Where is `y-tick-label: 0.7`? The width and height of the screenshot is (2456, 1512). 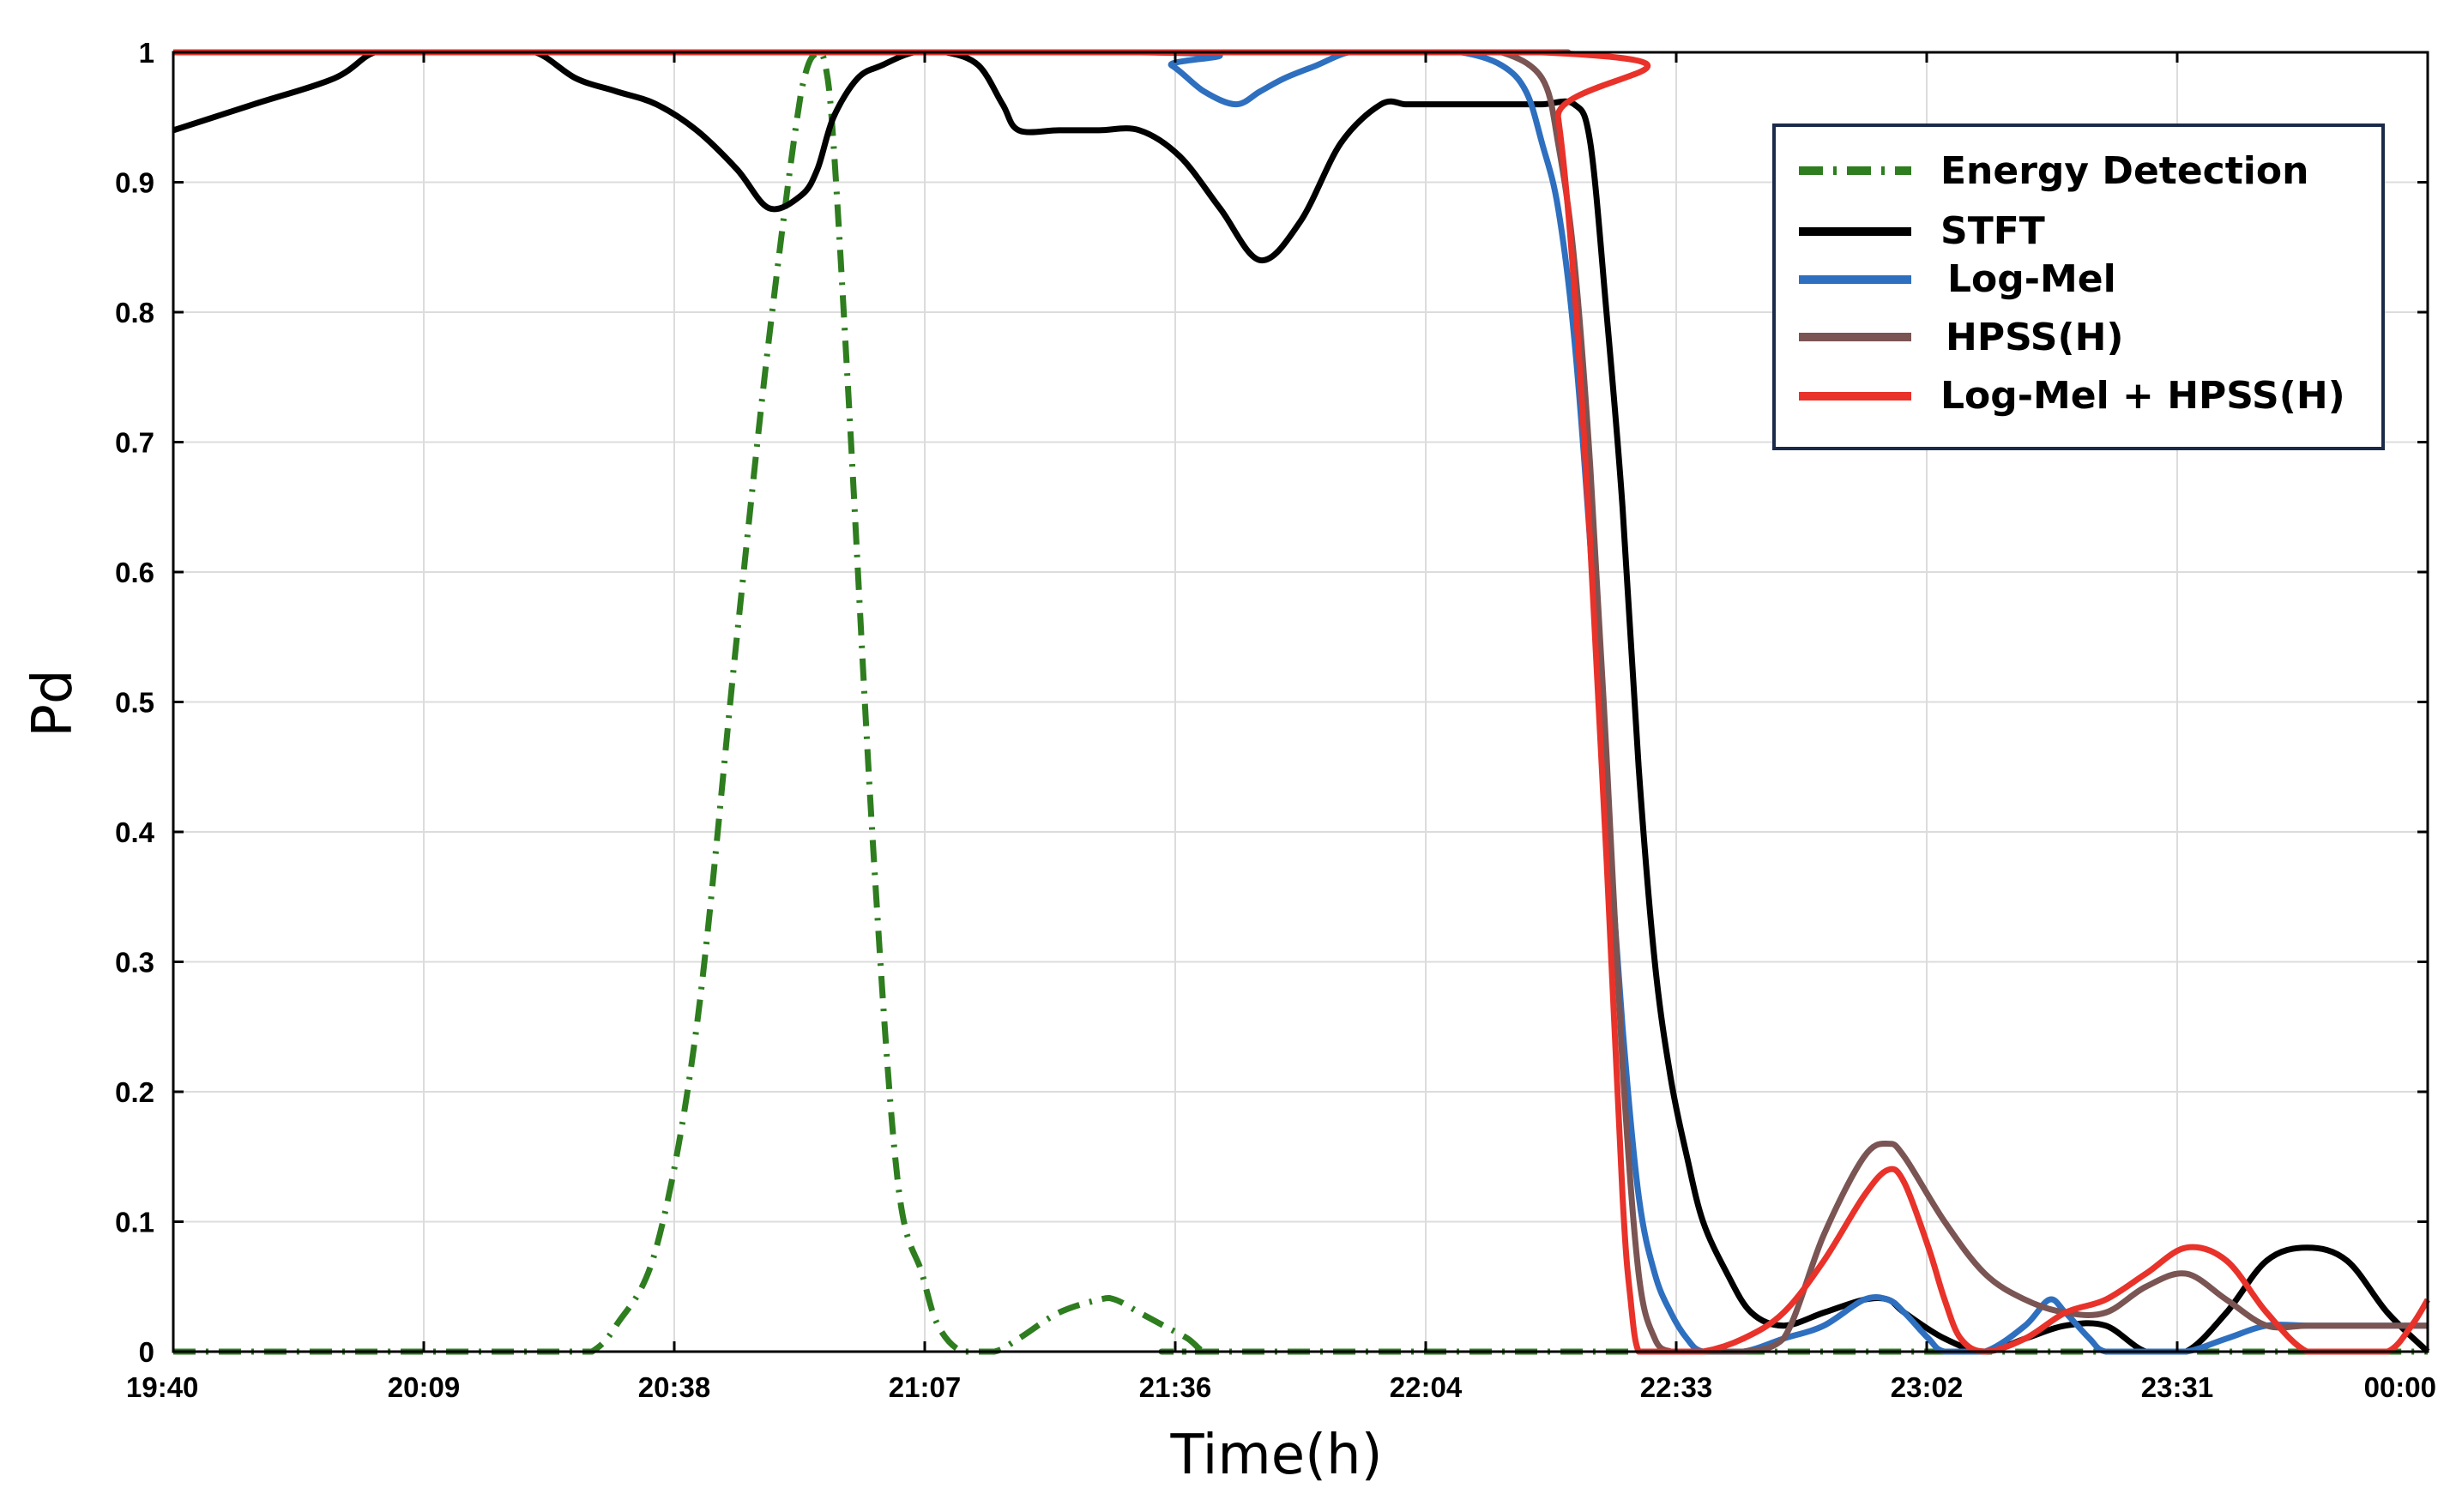
y-tick-label: 0.7 is located at coordinates (134, 443).